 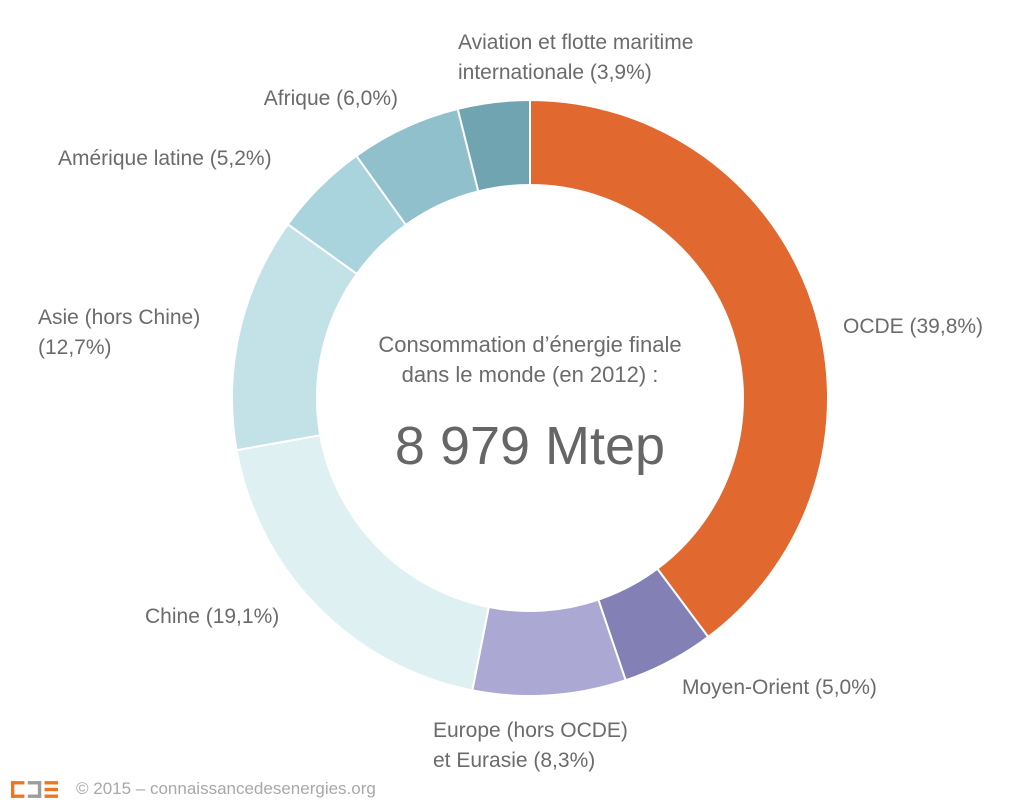 What do you see at coordinates (913, 326) in the screenshot?
I see `label-ocde: OCDE (39,8%)` at bounding box center [913, 326].